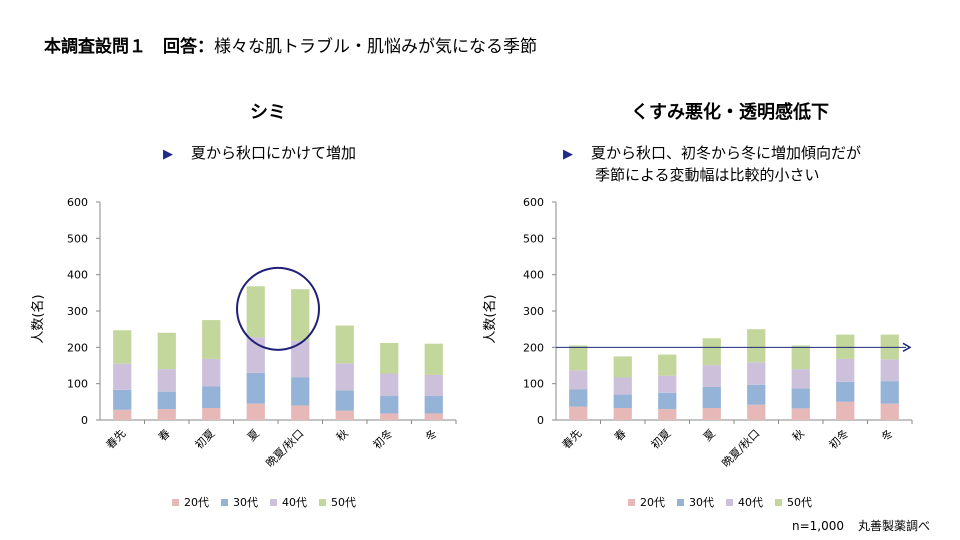  I want to click on chart1-legend-swatch-30代, so click(224, 502).